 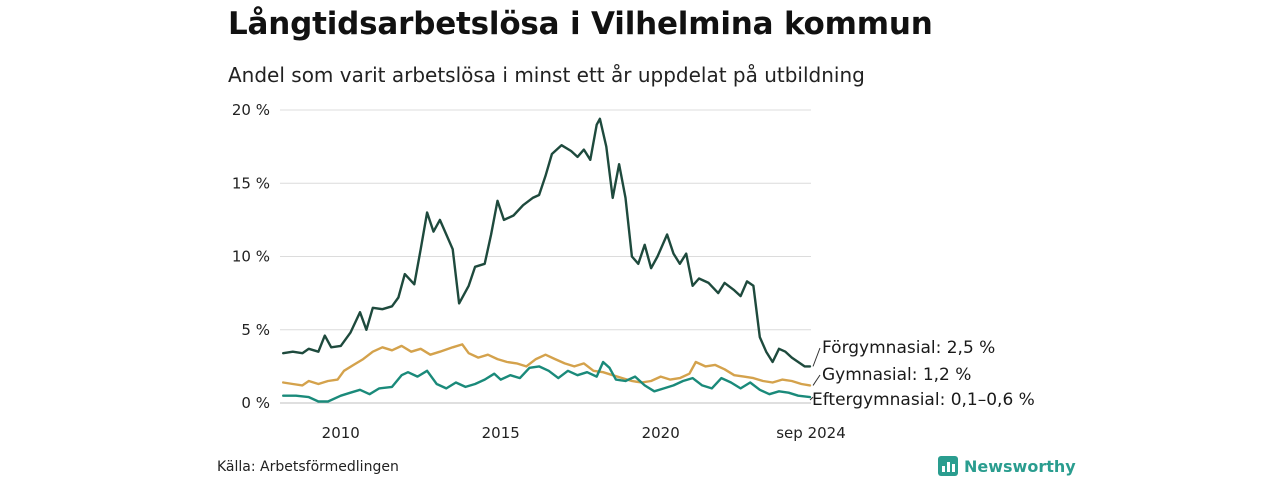 I want to click on chart-title: Långtidsarbetslösa i Vilhelmina kommun, so click(x=580, y=24).